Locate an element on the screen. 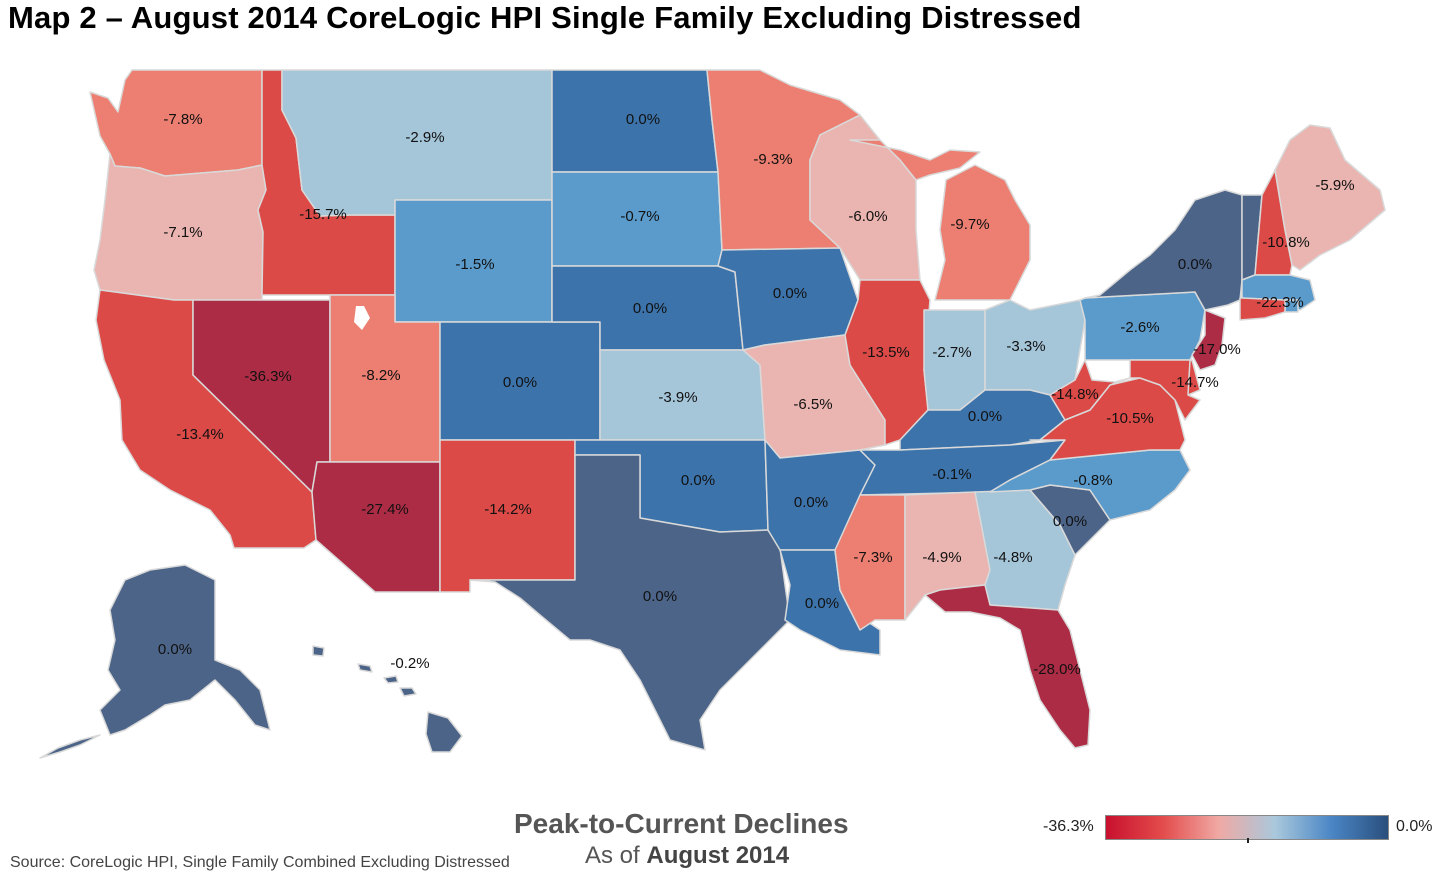  great-salt-lake is located at coordinates (362, 318).